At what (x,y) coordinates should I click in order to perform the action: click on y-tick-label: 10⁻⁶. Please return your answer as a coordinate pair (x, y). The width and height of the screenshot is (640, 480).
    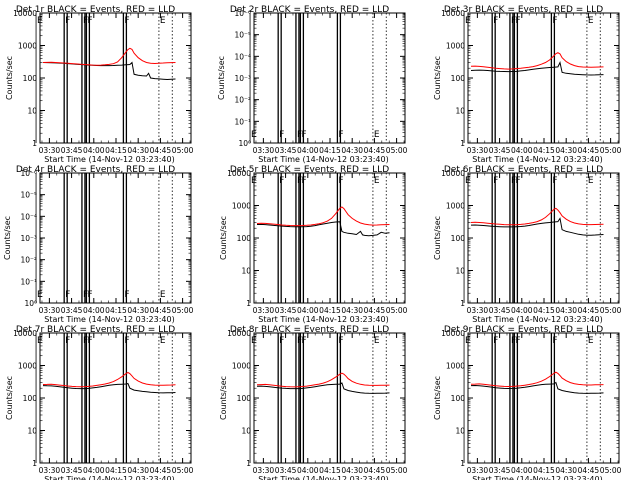
    Looking at the image, I should click on (28, 173).